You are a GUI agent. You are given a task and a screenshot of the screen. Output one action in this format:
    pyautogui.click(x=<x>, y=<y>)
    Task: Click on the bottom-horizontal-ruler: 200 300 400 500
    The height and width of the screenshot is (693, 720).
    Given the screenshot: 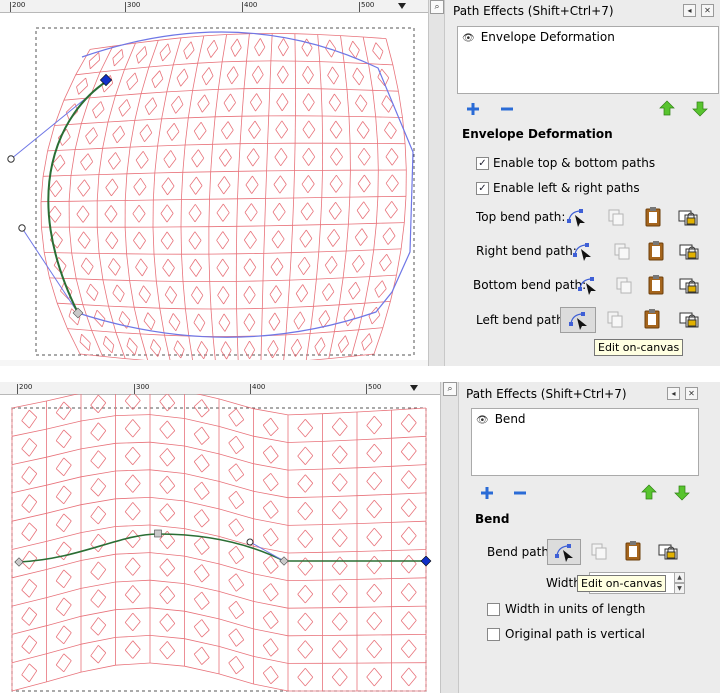 What is the action you would take?
    pyautogui.click(x=220, y=388)
    